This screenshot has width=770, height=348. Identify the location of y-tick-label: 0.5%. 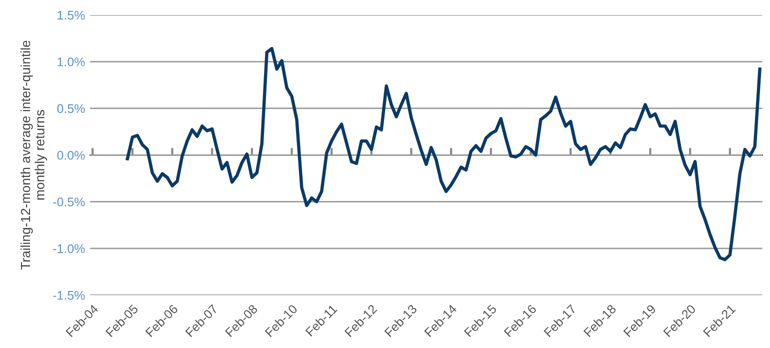
(71, 108).